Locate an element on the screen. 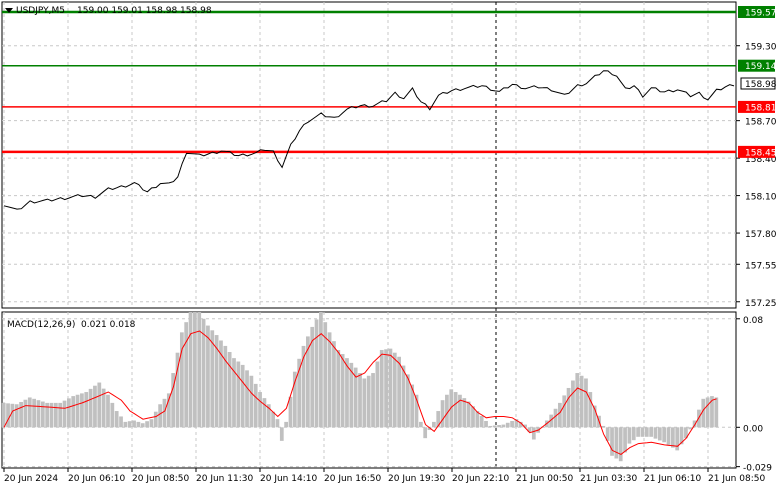  time-axis-label: 20 Jun 2024 is located at coordinates (31, 479).